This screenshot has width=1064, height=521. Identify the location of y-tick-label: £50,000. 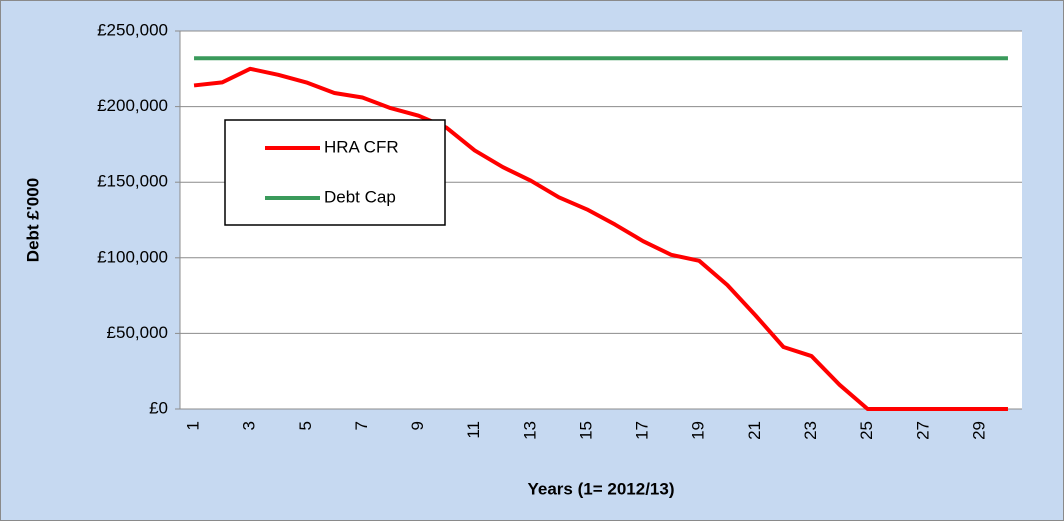
(137, 332).